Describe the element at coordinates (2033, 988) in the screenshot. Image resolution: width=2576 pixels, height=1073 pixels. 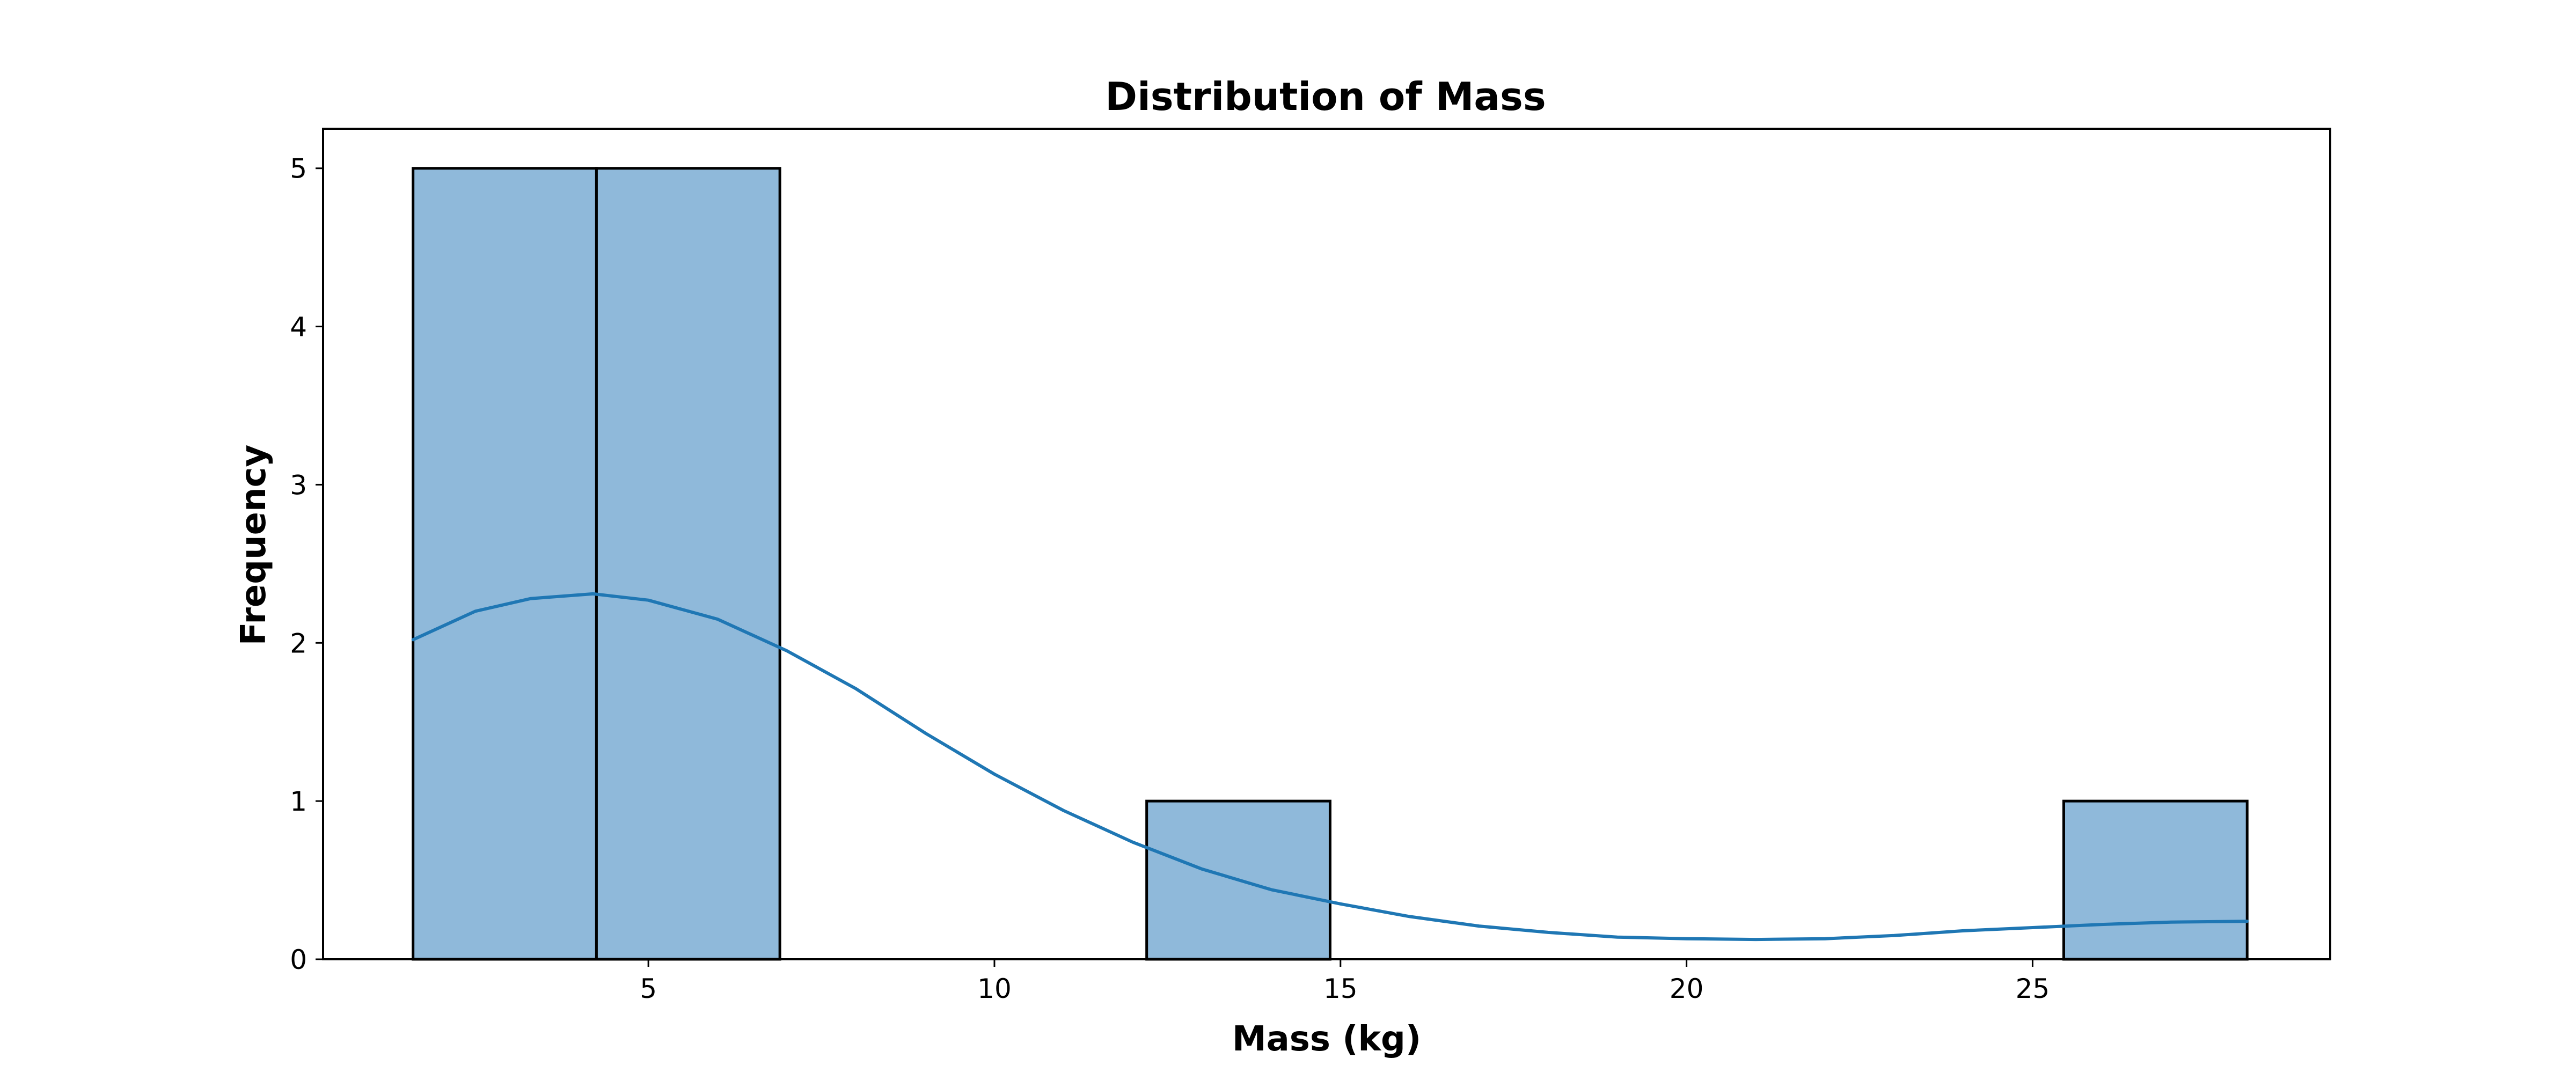
I see `x-tick-label: 25` at that location.